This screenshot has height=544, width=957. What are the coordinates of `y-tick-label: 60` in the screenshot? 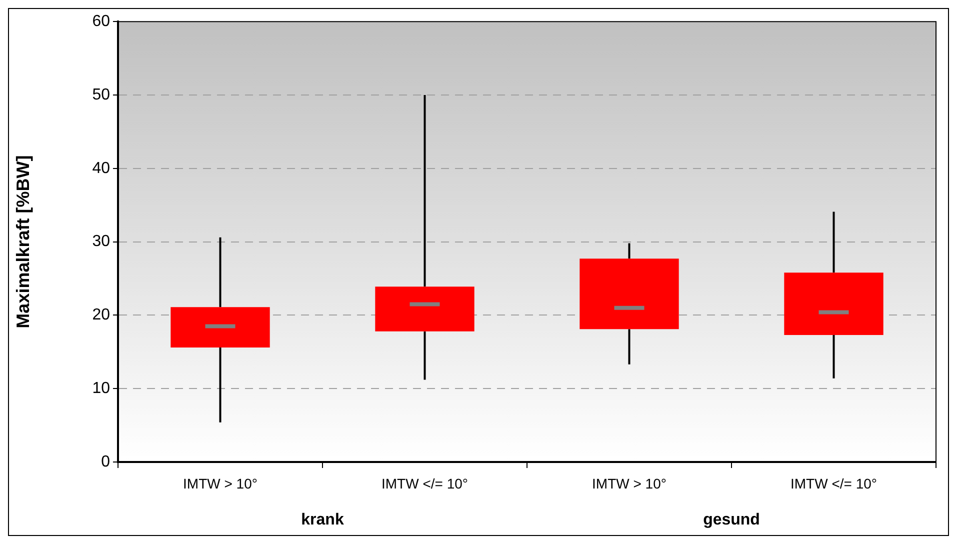 It's located at (101, 21).